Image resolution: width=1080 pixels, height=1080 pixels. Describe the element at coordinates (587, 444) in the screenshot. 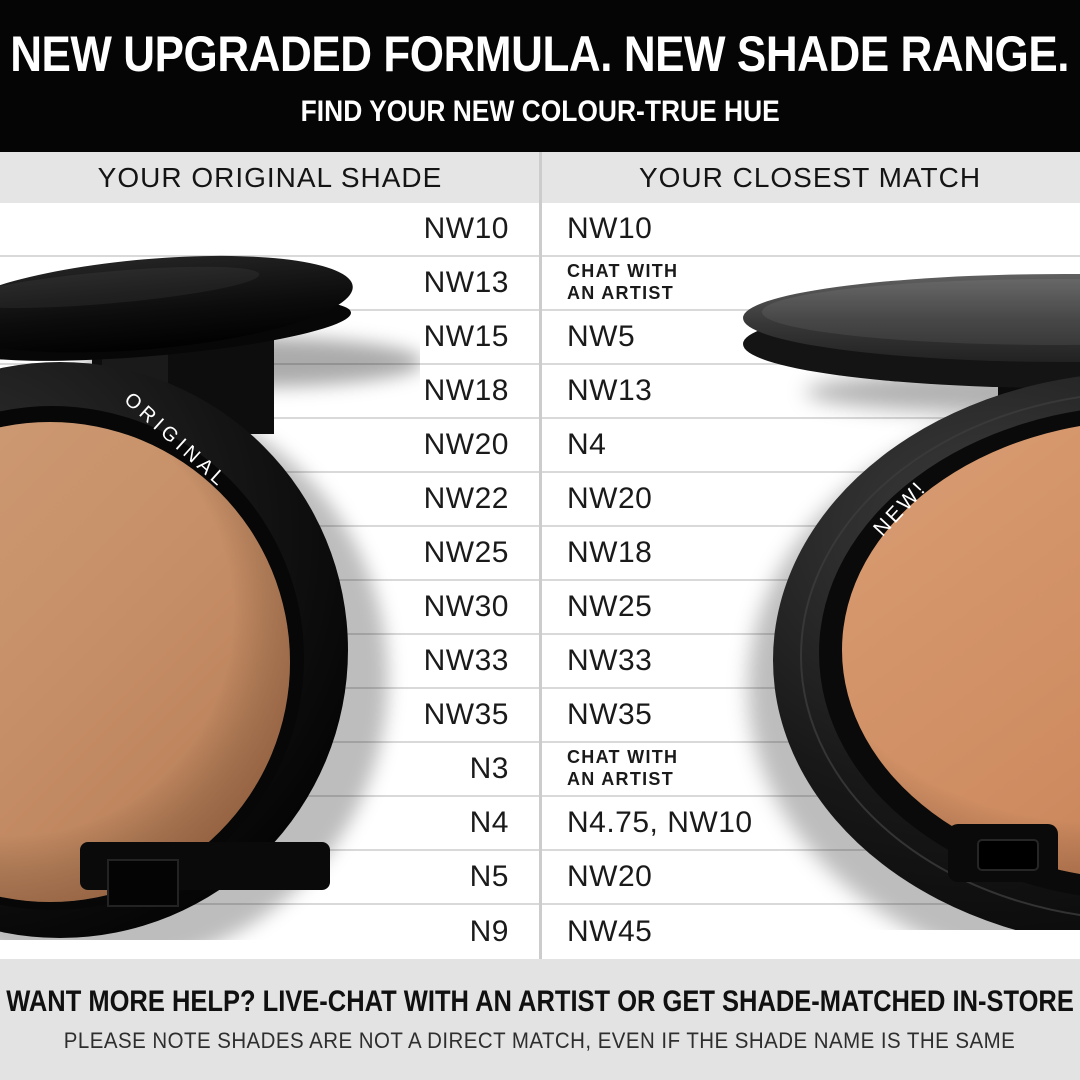

I see `closest-match-cell: N4` at that location.